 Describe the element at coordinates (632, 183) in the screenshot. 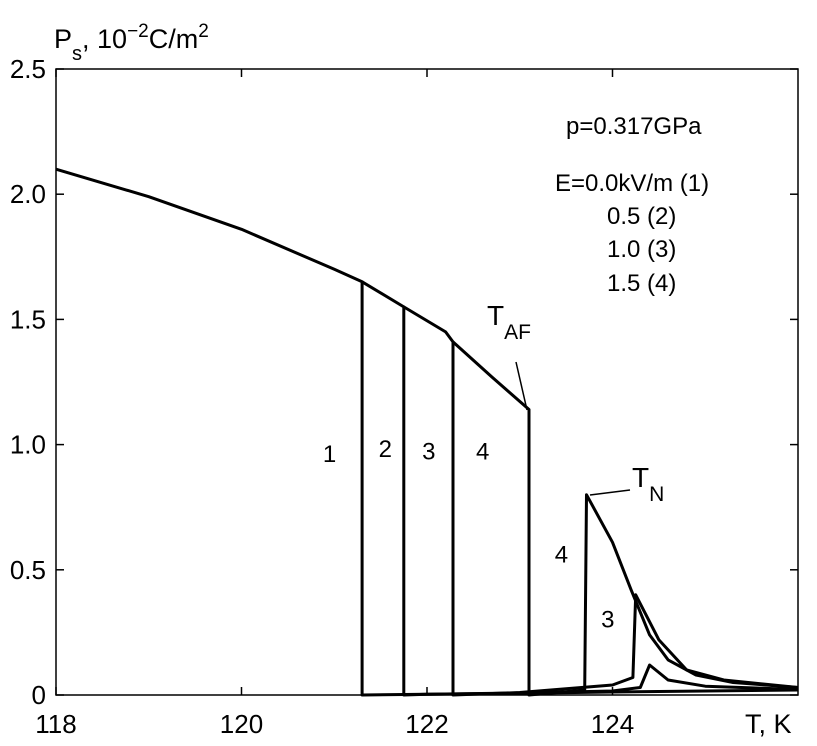

I see `legend-field-1: E=0.0kV/m (1)` at that location.